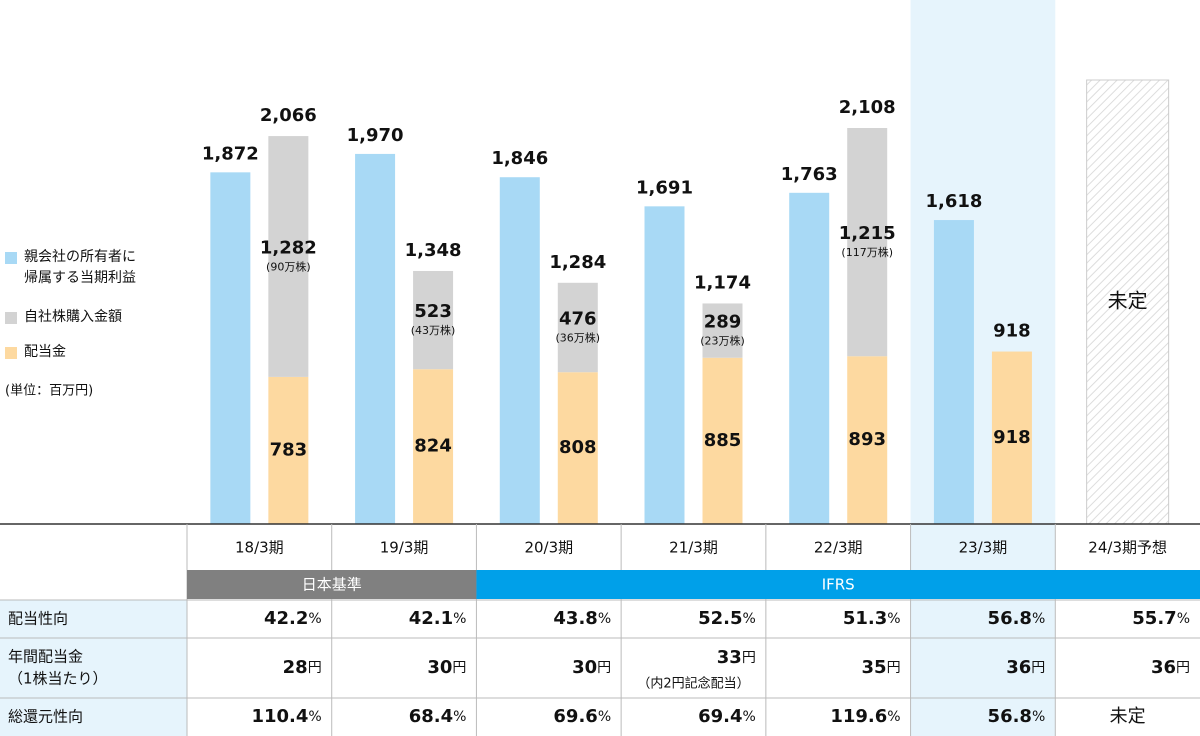 The height and width of the screenshot is (736, 1200). Describe the element at coordinates (439, 667) in the screenshot. I see `value-number: 30` at that location.